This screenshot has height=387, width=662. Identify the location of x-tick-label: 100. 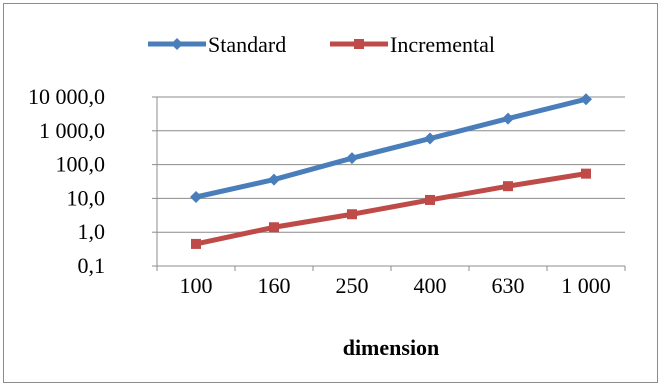
(196, 285).